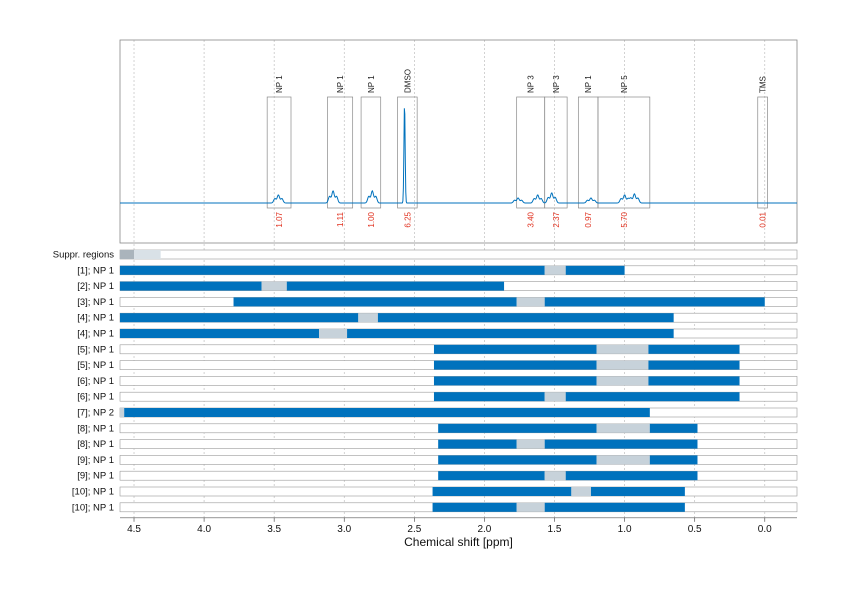 Image resolution: width=842 pixels, height=595 pixels. What do you see at coordinates (134, 529) in the screenshot?
I see `x-tick-label: 4.5` at bounding box center [134, 529].